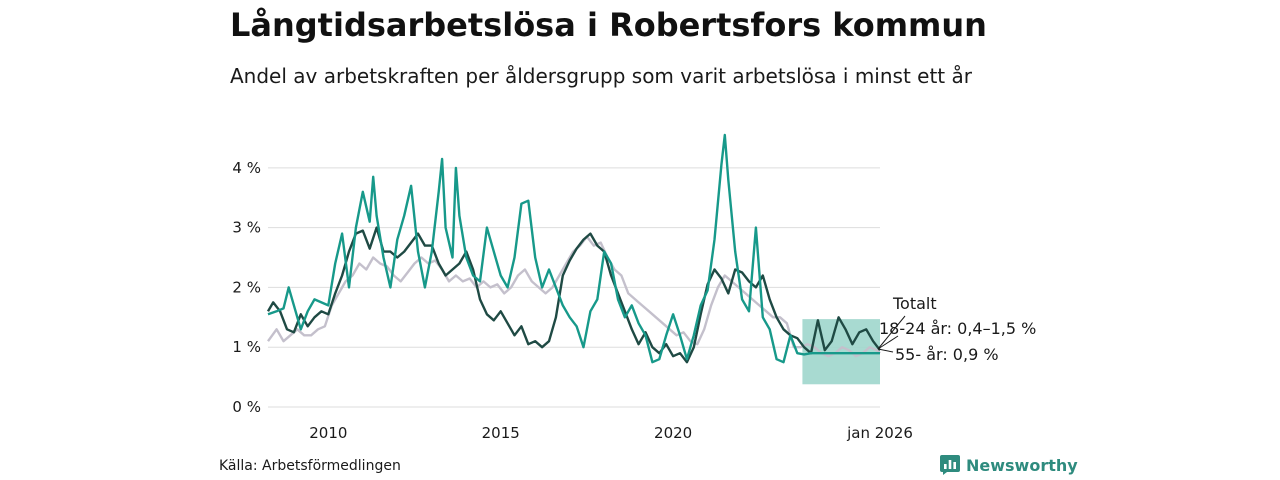 This screenshot has height=480, width=1280. What do you see at coordinates (501, 433) in the screenshot?
I see `x-tick-label-2015: 2015` at bounding box center [501, 433].